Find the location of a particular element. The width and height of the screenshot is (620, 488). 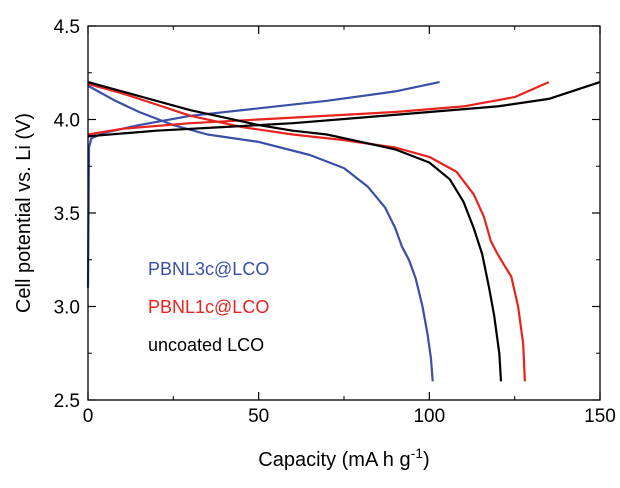

legend-entry-2: uncoated LCO is located at coordinates (206, 345).